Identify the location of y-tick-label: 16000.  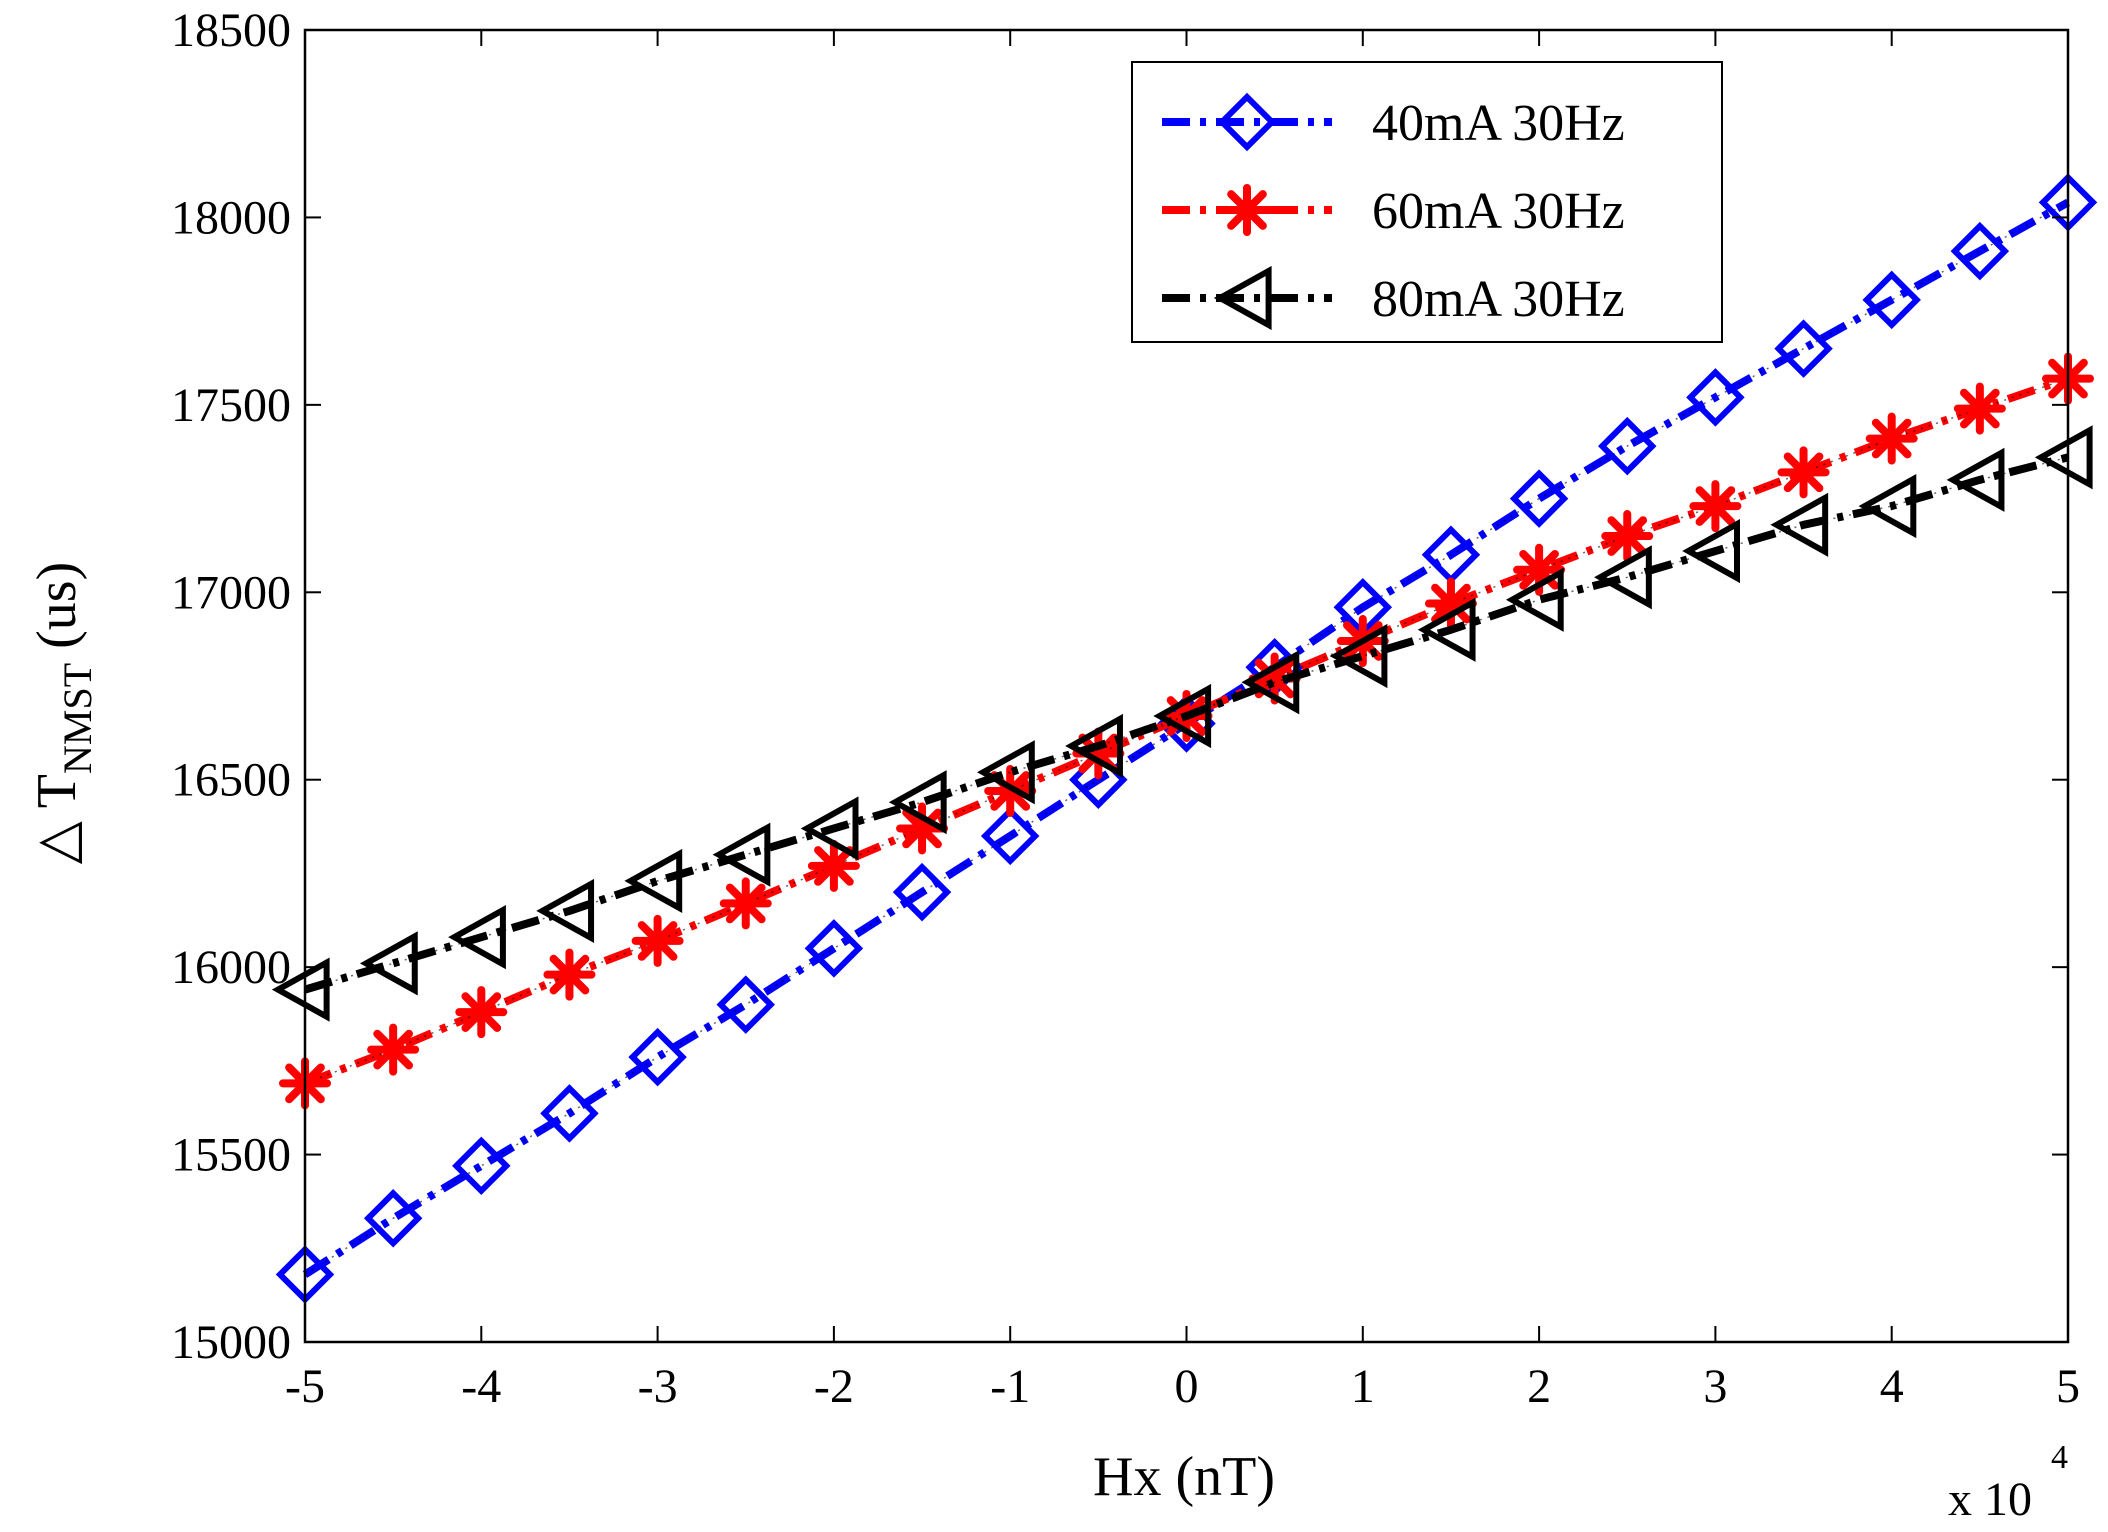
(231, 967).